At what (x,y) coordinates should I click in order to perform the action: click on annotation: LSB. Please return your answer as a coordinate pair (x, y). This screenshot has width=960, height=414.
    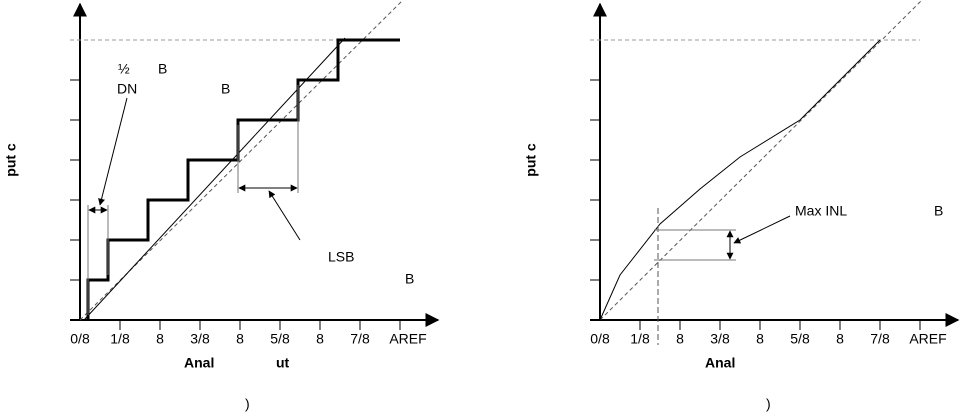
    Looking at the image, I should click on (341, 257).